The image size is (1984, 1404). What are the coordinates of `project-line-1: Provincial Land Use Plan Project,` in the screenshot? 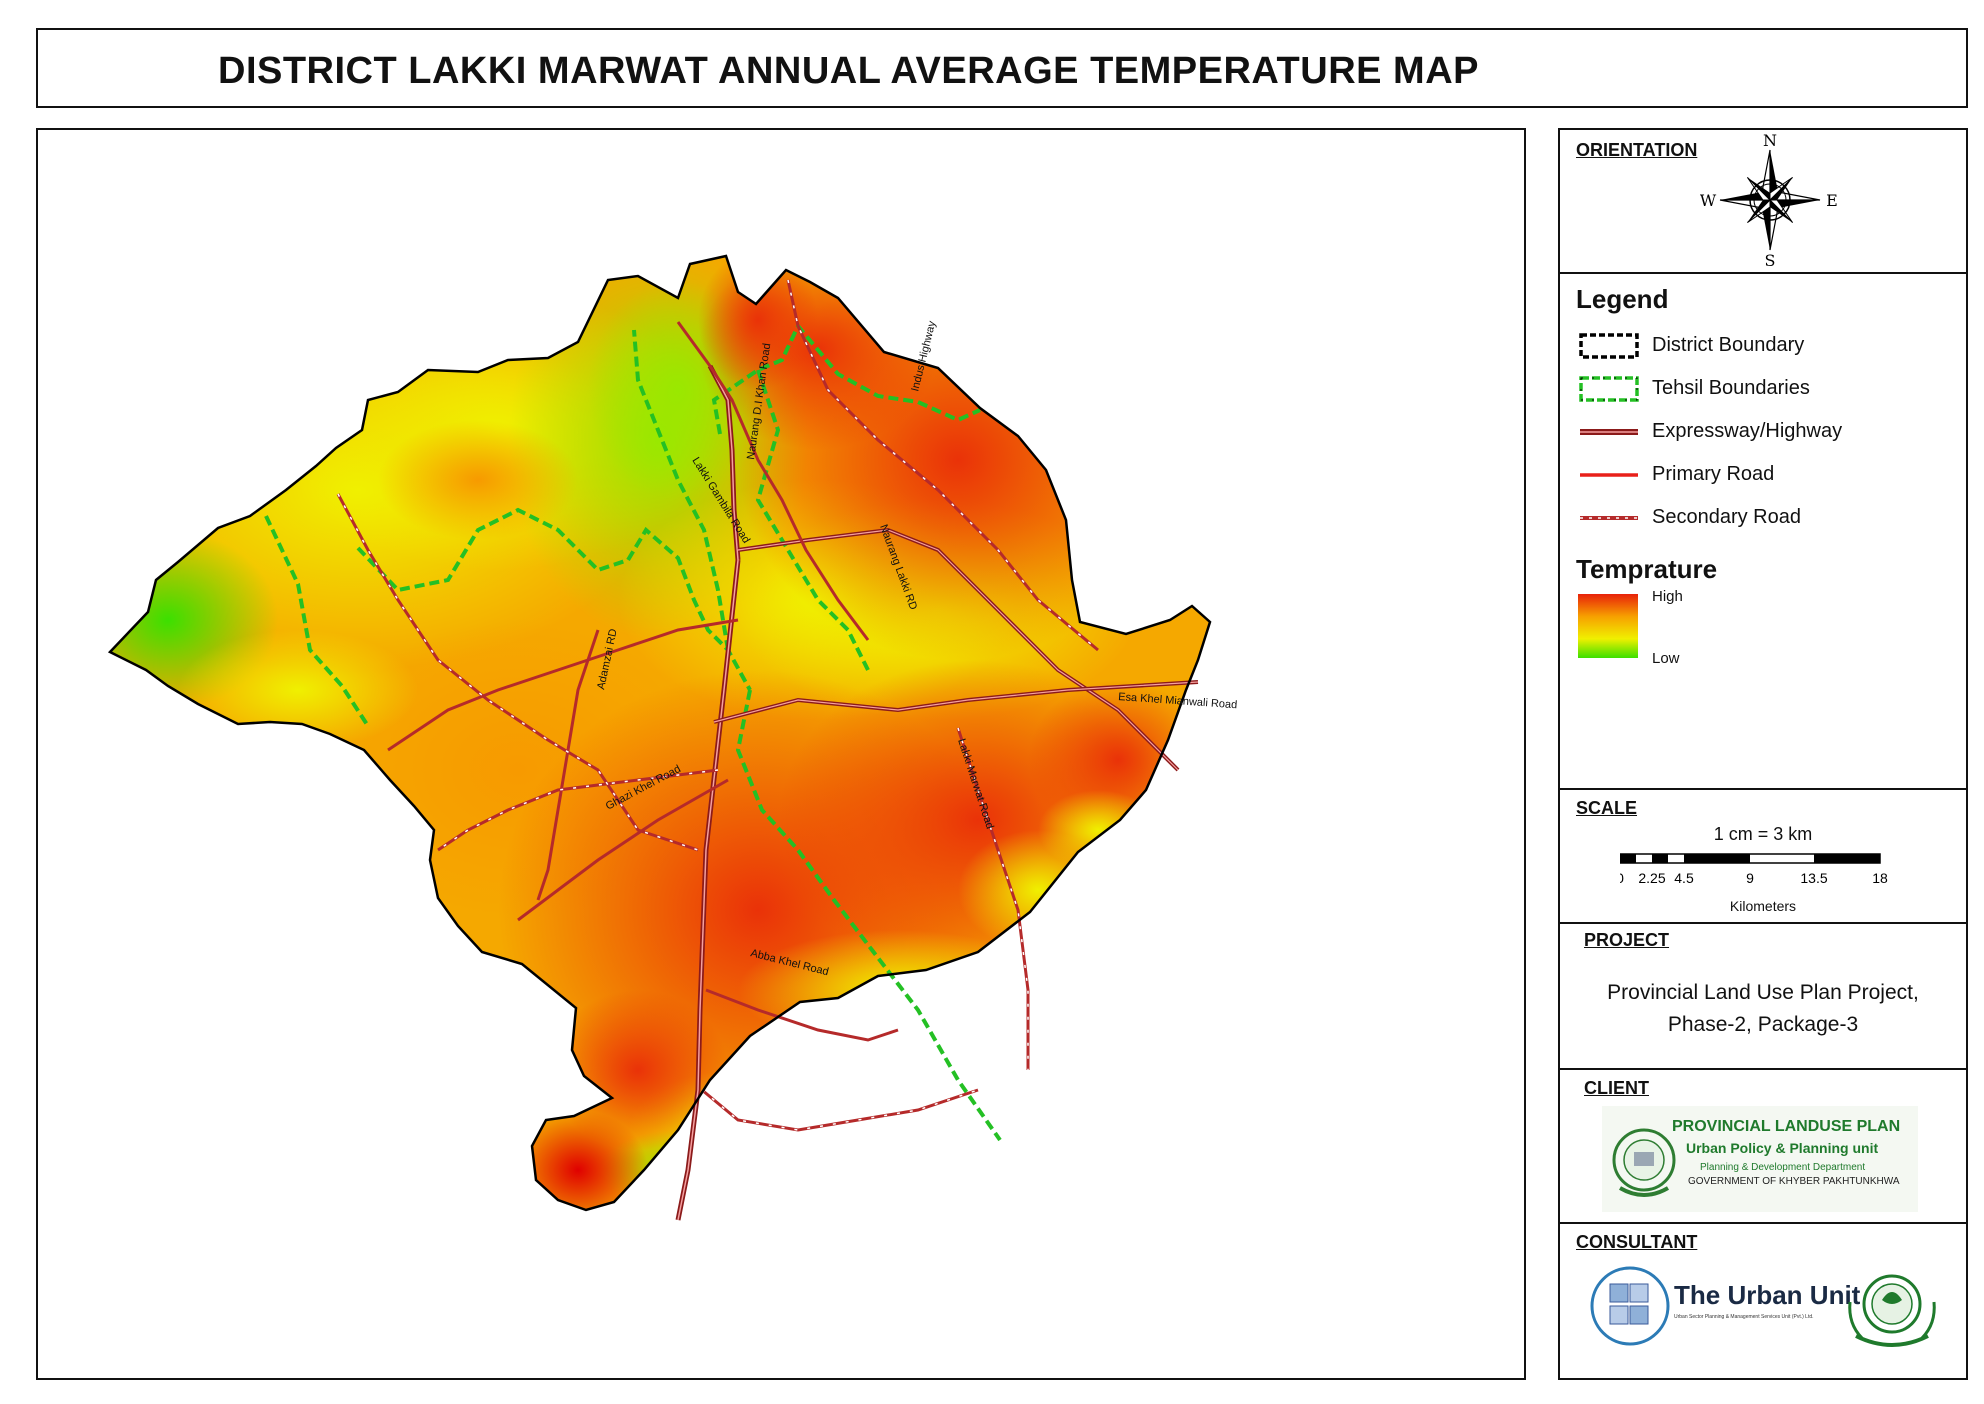 It's located at (1763, 992).